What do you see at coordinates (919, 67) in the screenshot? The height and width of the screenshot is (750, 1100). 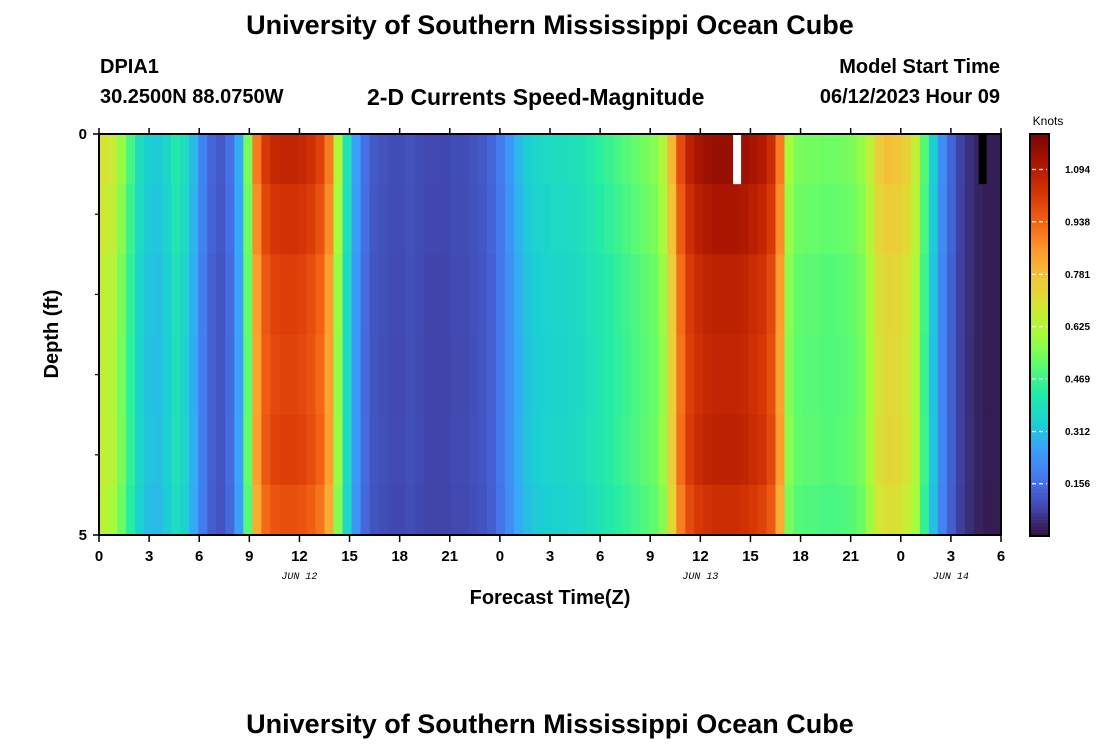 I see `model-start-label: Model Start Time` at bounding box center [919, 67].